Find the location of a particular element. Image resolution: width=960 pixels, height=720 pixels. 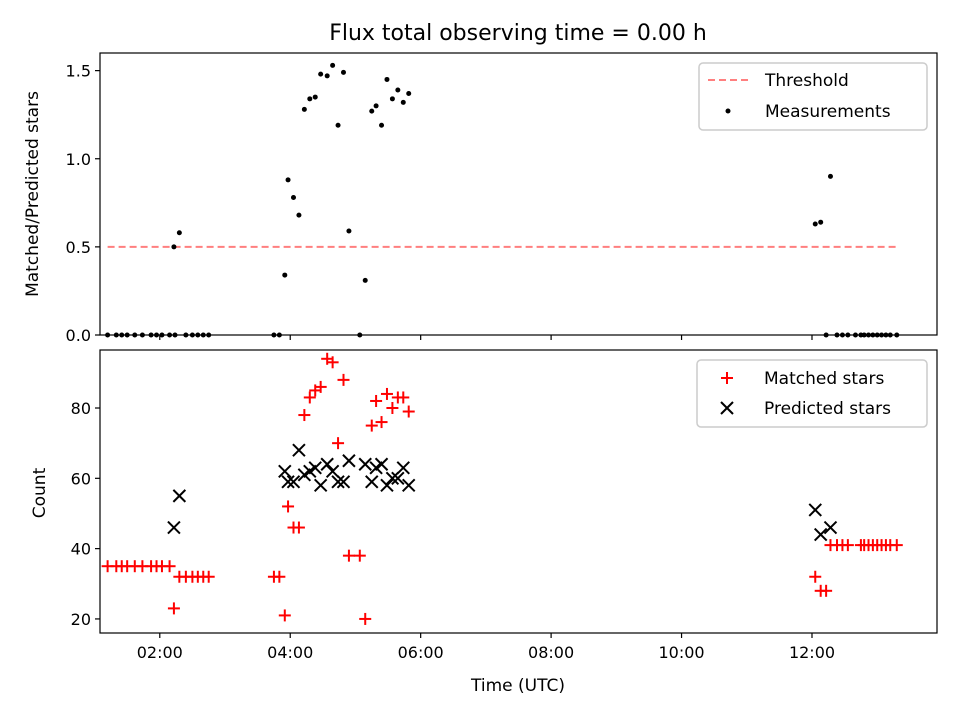

x-tick-label: 04:00 is located at coordinates (290, 652).